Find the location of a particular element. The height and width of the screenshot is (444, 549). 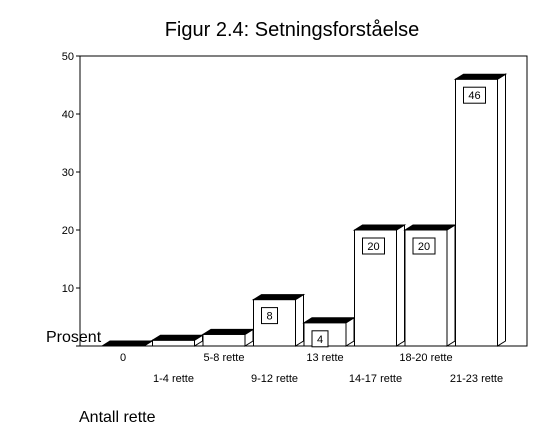

data-label: 8 is located at coordinates (269, 317).